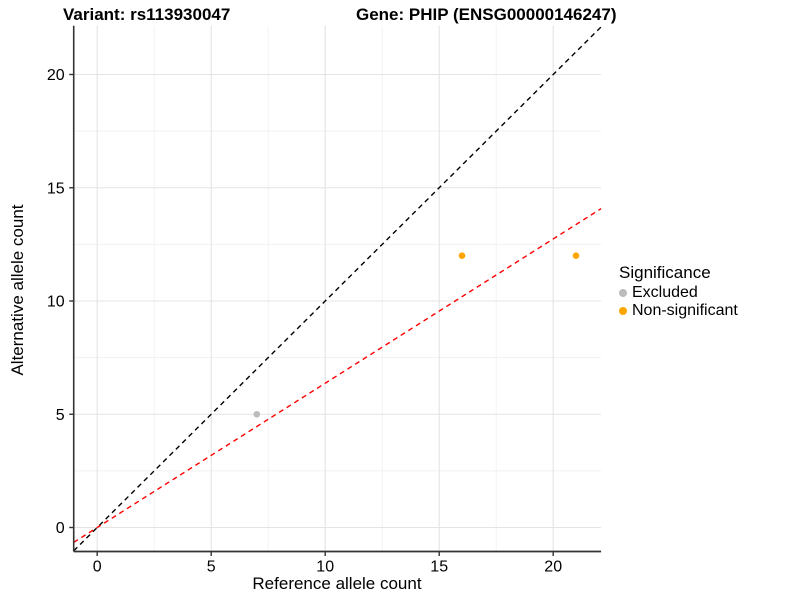 The image size is (800, 600). Describe the element at coordinates (17, 290) in the screenshot. I see `y-axis-title: Alternative allele count` at that location.